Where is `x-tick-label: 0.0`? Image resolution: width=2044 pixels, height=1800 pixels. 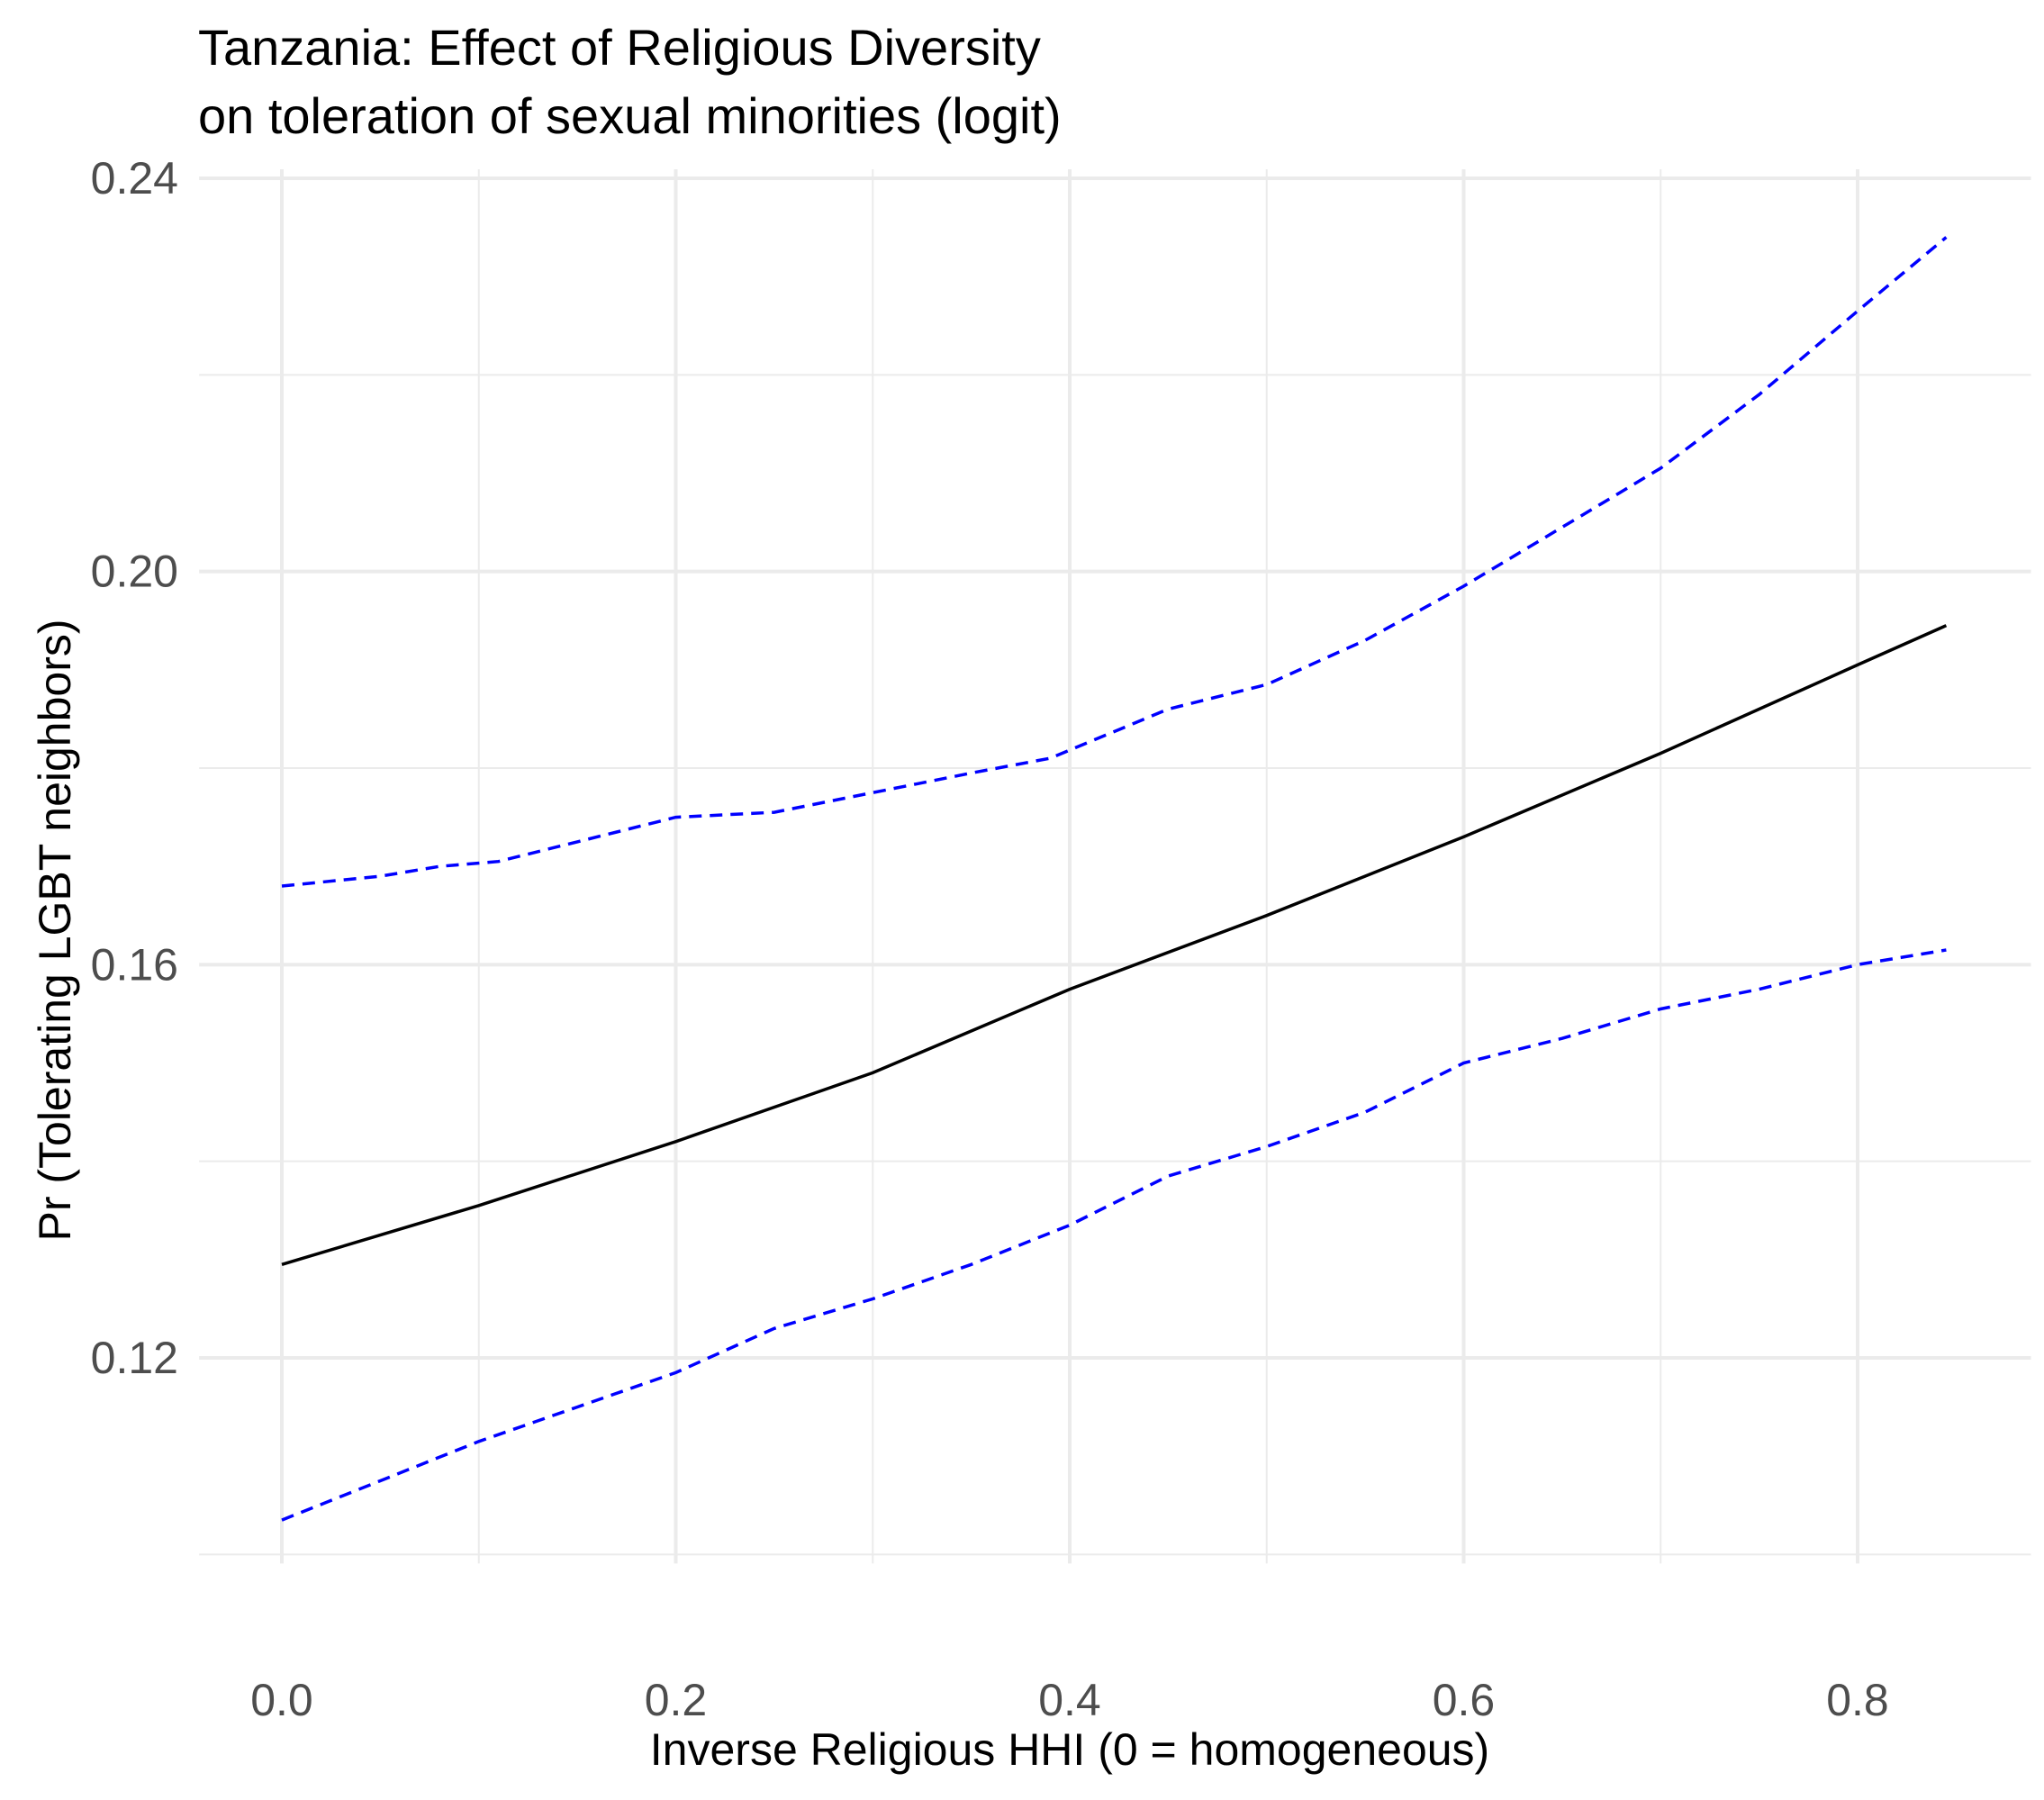 x-tick-label: 0.0 is located at coordinates (281, 1700).